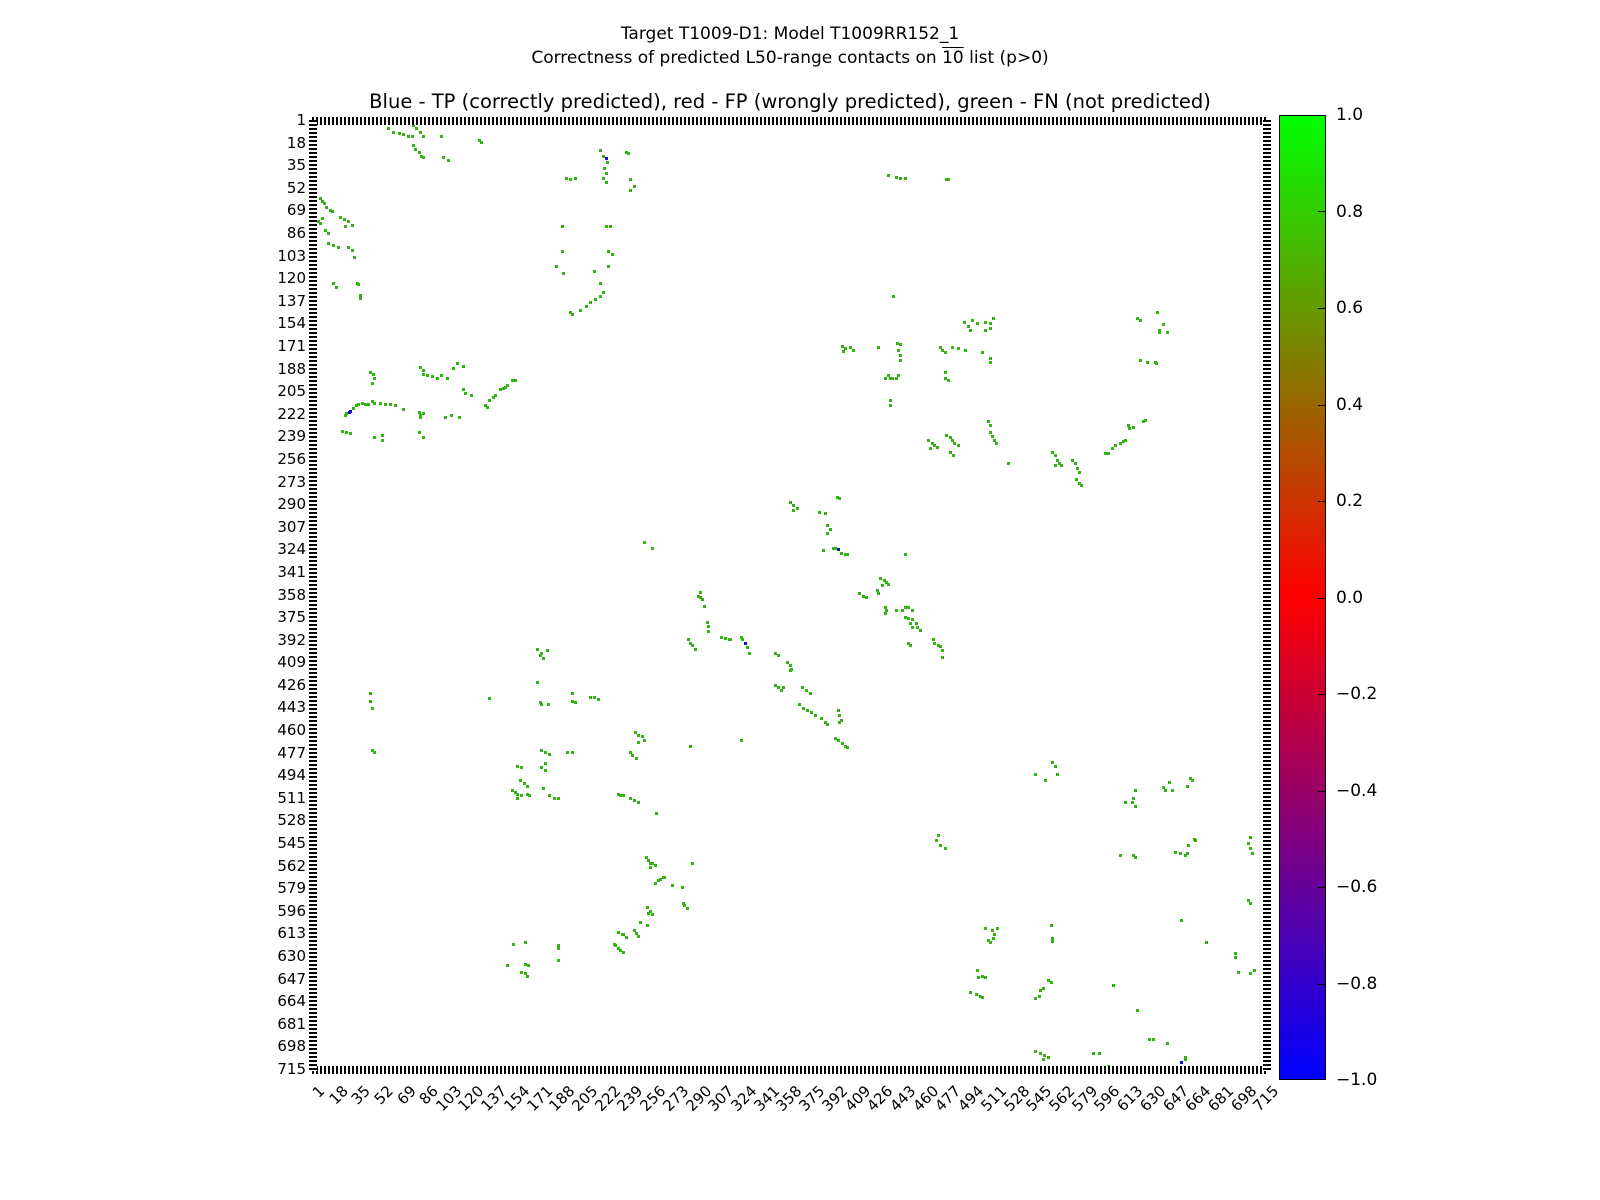 The height and width of the screenshot is (1200, 1600). Describe the element at coordinates (291, 730) in the screenshot. I see `y-tick-label: 460` at that location.